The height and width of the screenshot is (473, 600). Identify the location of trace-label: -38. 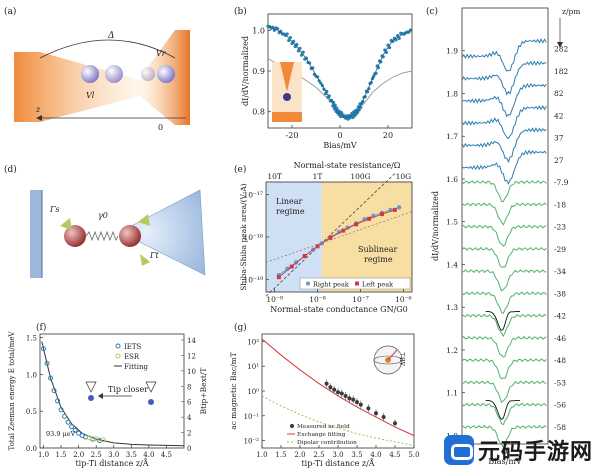
(560, 293).